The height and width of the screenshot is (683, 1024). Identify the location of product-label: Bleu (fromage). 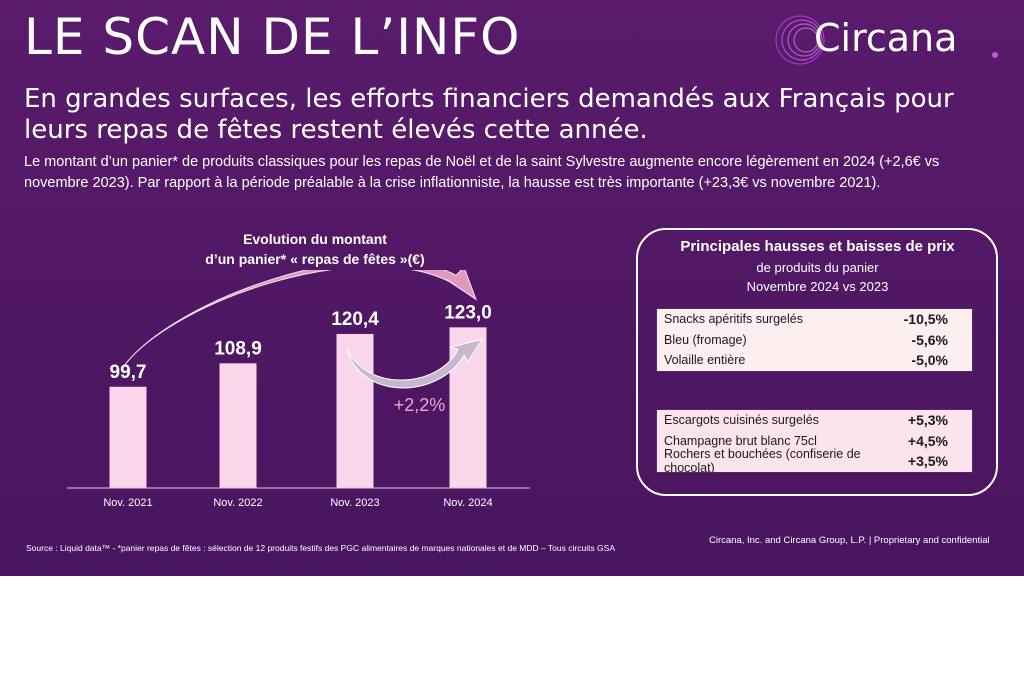
(705, 339).